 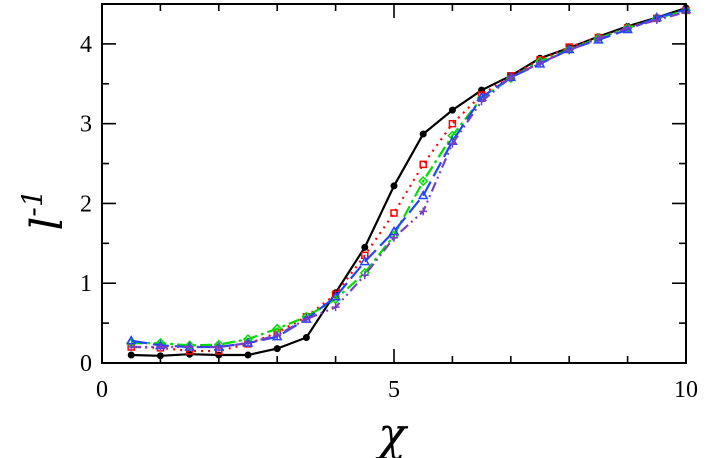 What do you see at coordinates (394, 390) in the screenshot?
I see `x-tick-label: 5` at bounding box center [394, 390].